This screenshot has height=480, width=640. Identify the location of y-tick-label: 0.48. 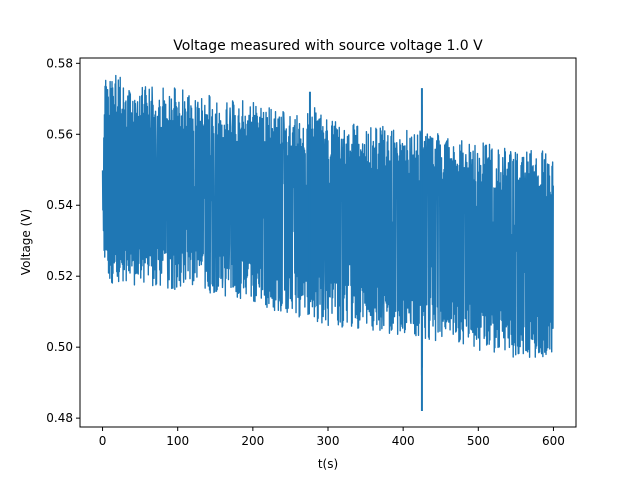
(59, 418).